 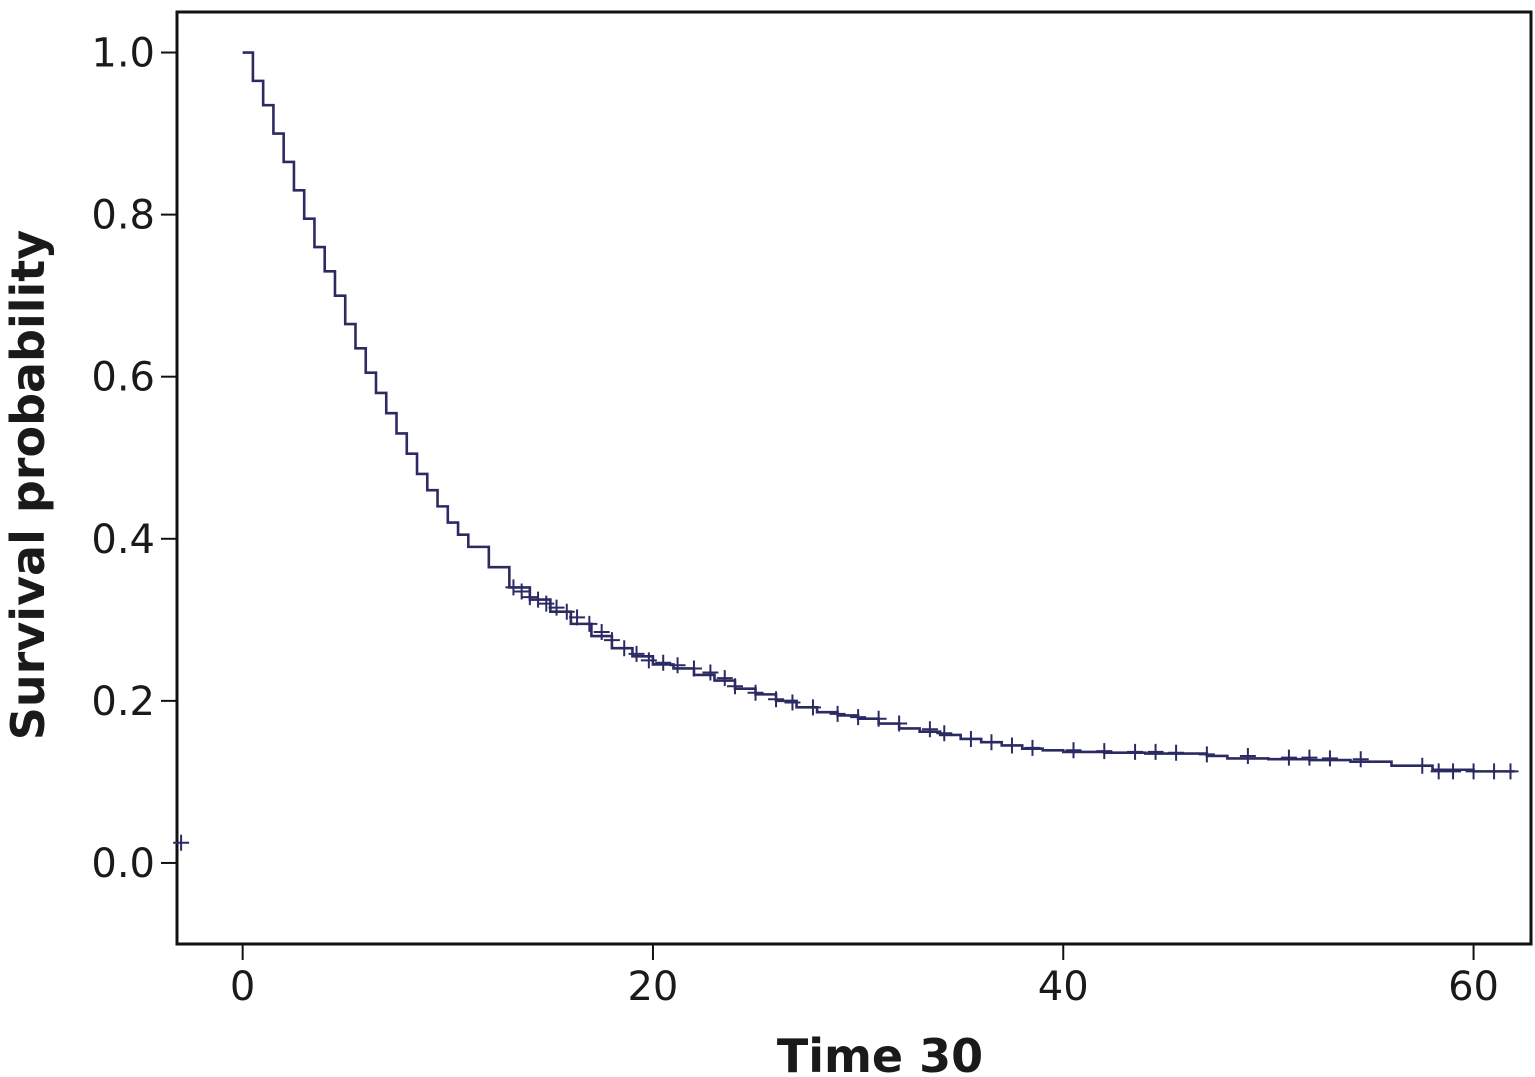 What do you see at coordinates (28, 485) in the screenshot?
I see `y-axis-title: Survival probability` at bounding box center [28, 485].